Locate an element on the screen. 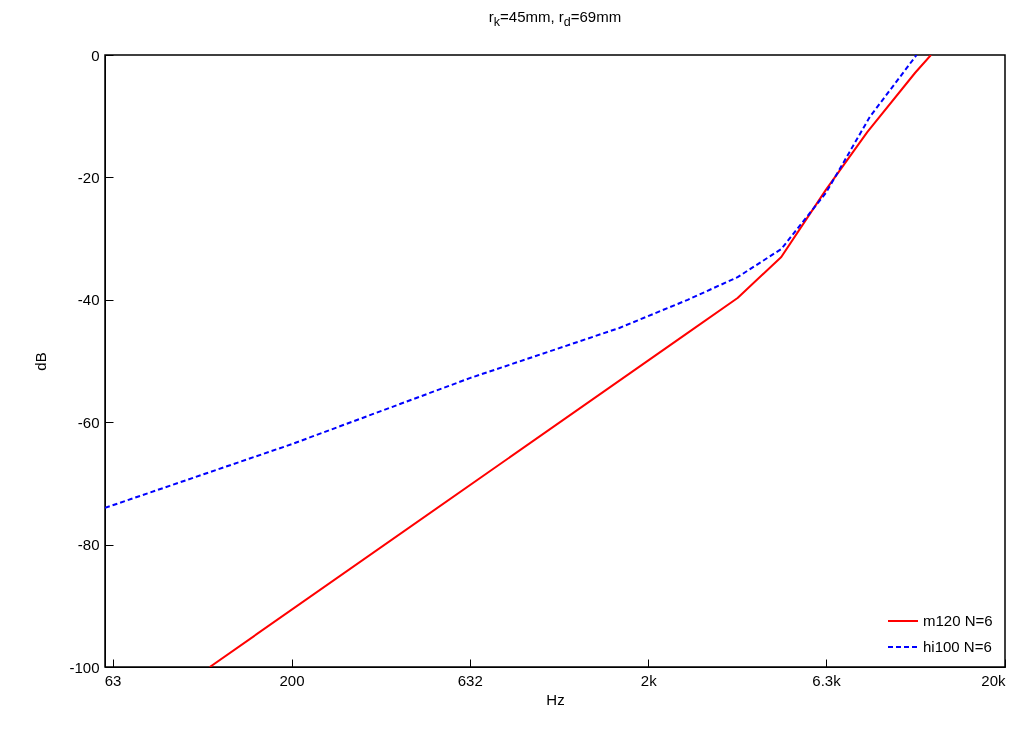 This screenshot has width=1028, height=733. x-tick-label: 6.3k is located at coordinates (827, 680).